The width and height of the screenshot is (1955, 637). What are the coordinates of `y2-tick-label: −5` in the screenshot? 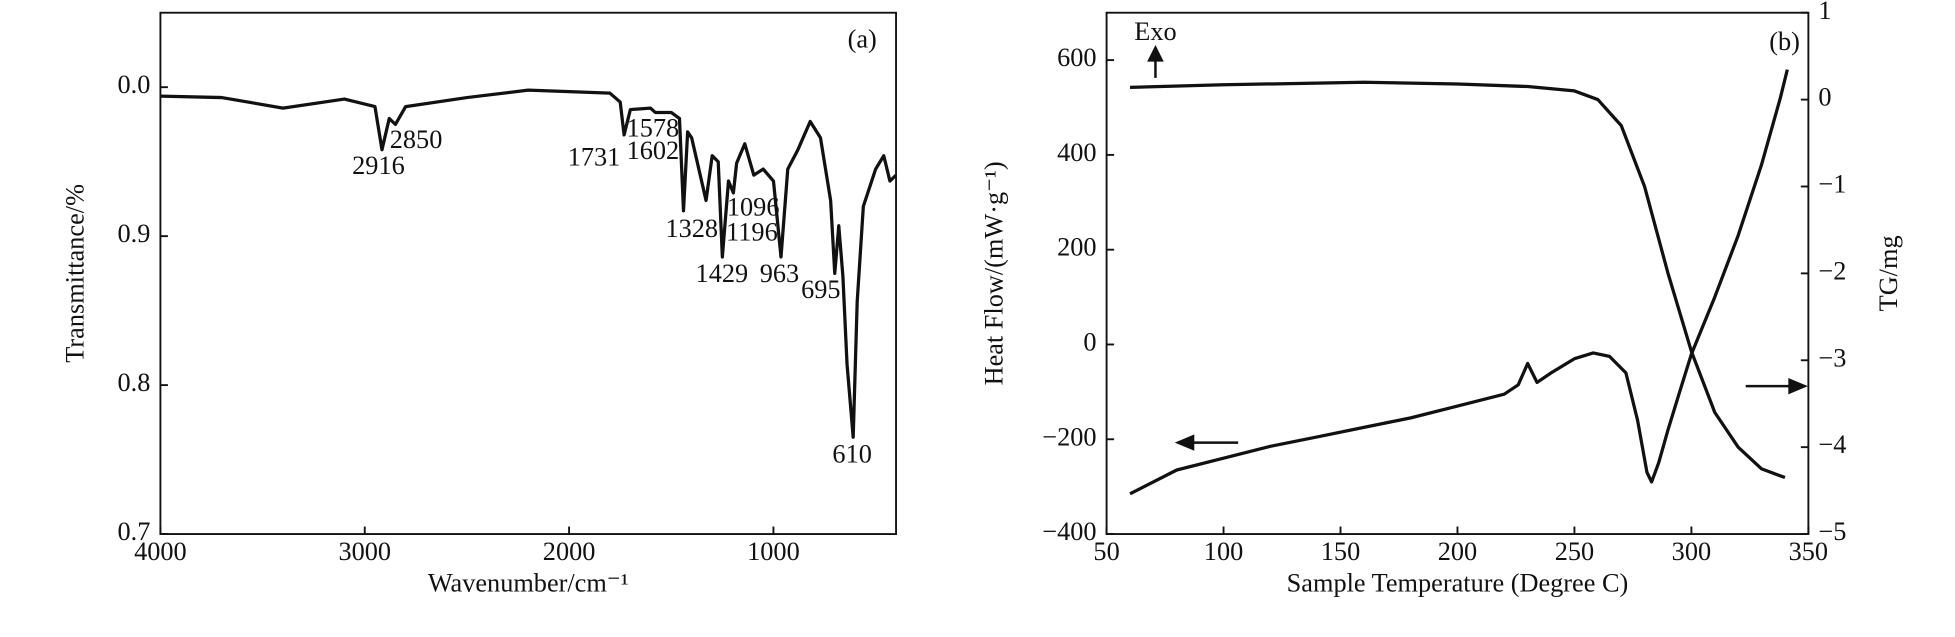 It's located at (1832, 531).